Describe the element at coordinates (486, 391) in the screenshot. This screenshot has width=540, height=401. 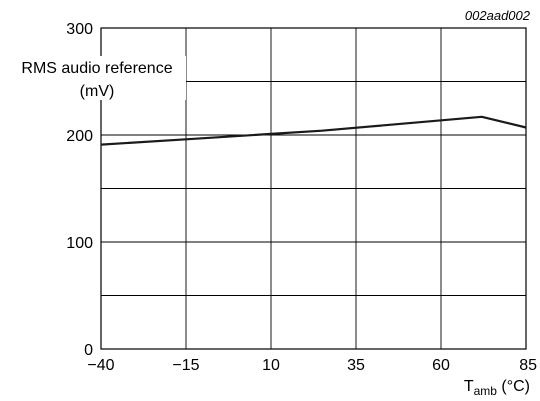
I see `xlabel-subscript: amb` at that location.